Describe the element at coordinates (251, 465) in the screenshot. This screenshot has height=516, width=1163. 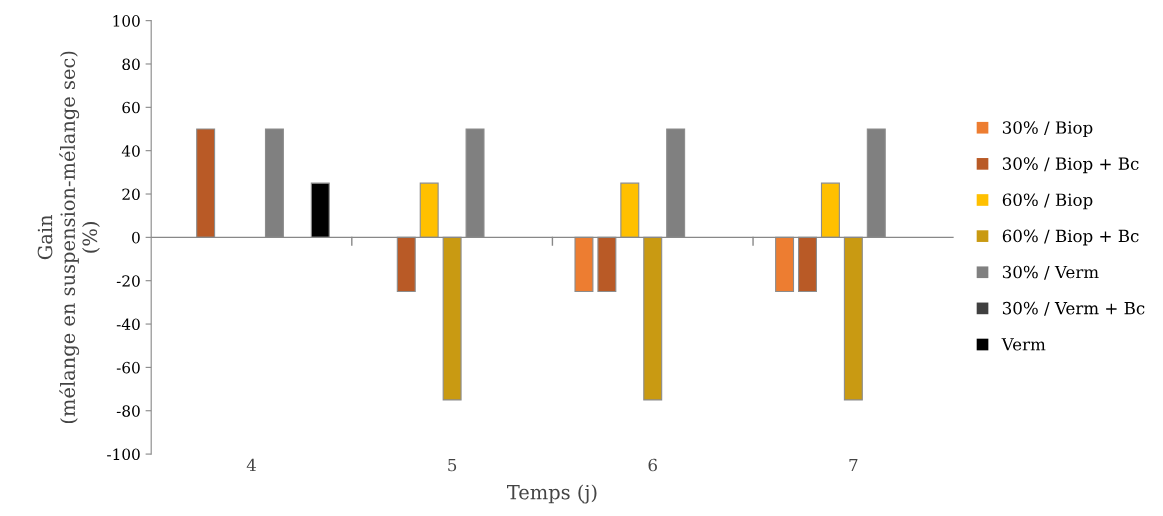
I see `x-tick-label: 4` at that location.